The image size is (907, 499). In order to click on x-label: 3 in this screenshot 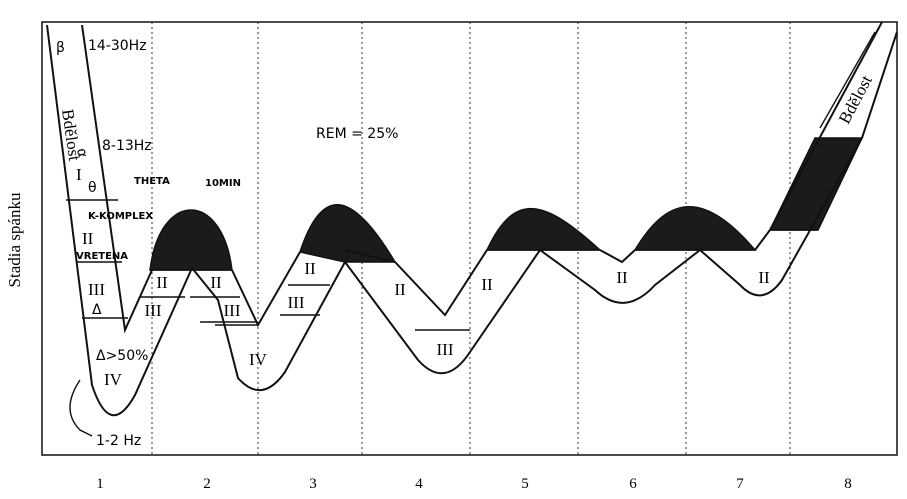, I will do `click(313, 484)`.